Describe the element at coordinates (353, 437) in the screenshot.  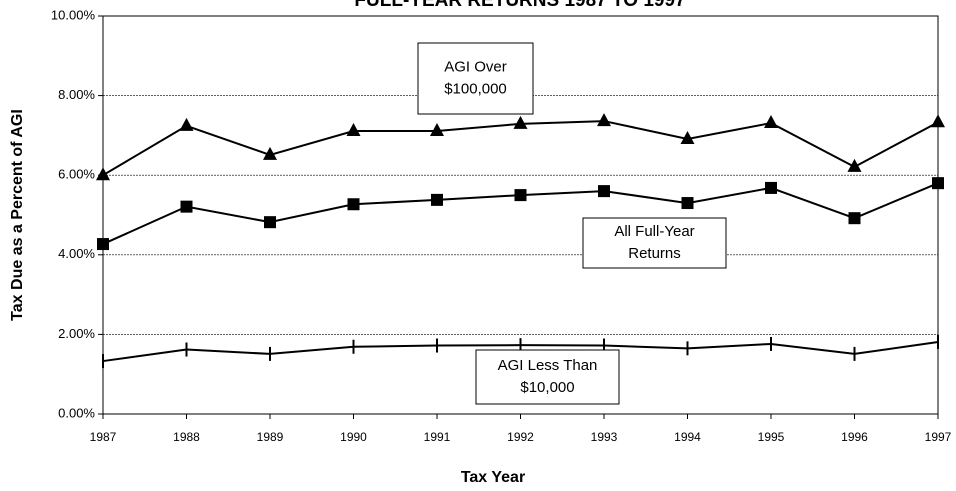
I see `x-tick-label: 1990` at that location.